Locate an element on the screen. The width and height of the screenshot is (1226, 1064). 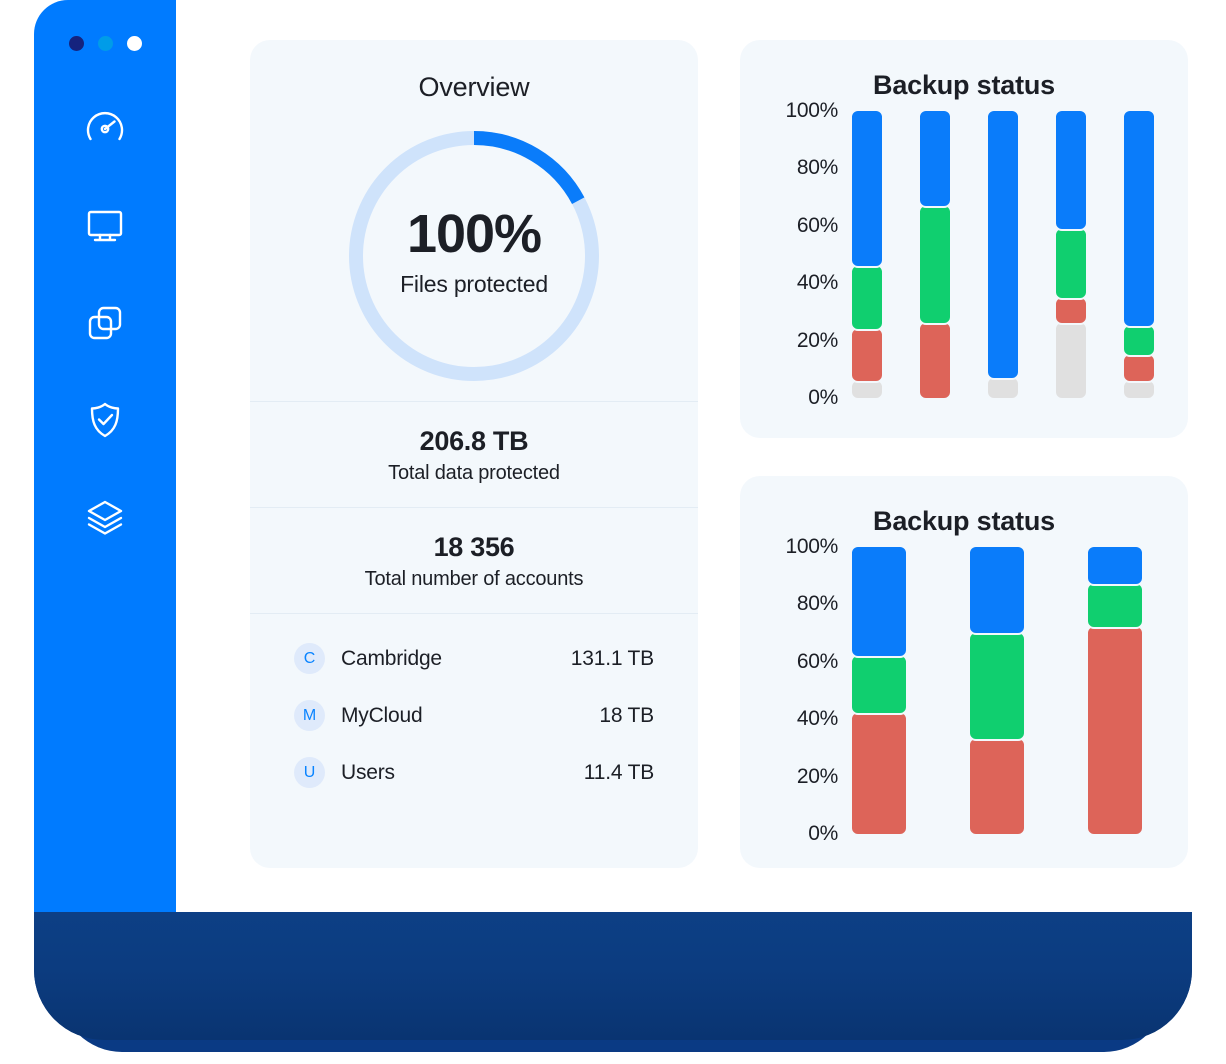
avatar: C is located at coordinates (309, 658).